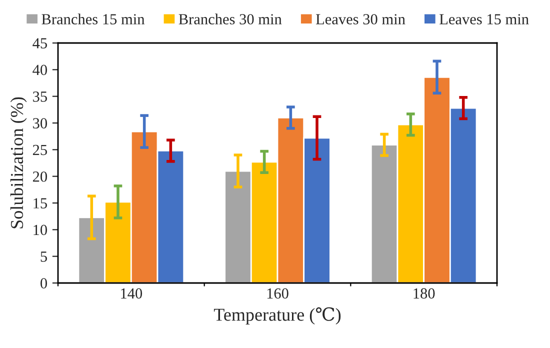 This screenshot has width=550, height=348. Describe the element at coordinates (277, 316) in the screenshot. I see `x-axis-title: Temperature (℃)` at that location.